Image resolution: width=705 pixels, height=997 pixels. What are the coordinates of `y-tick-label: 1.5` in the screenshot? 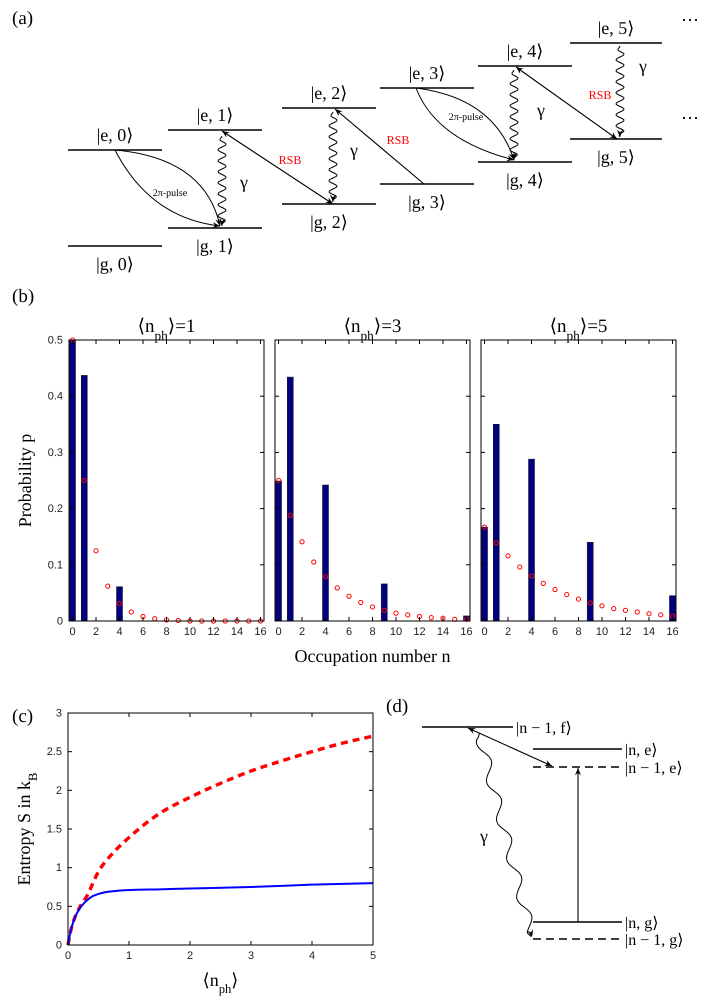 It's located at (54, 830).